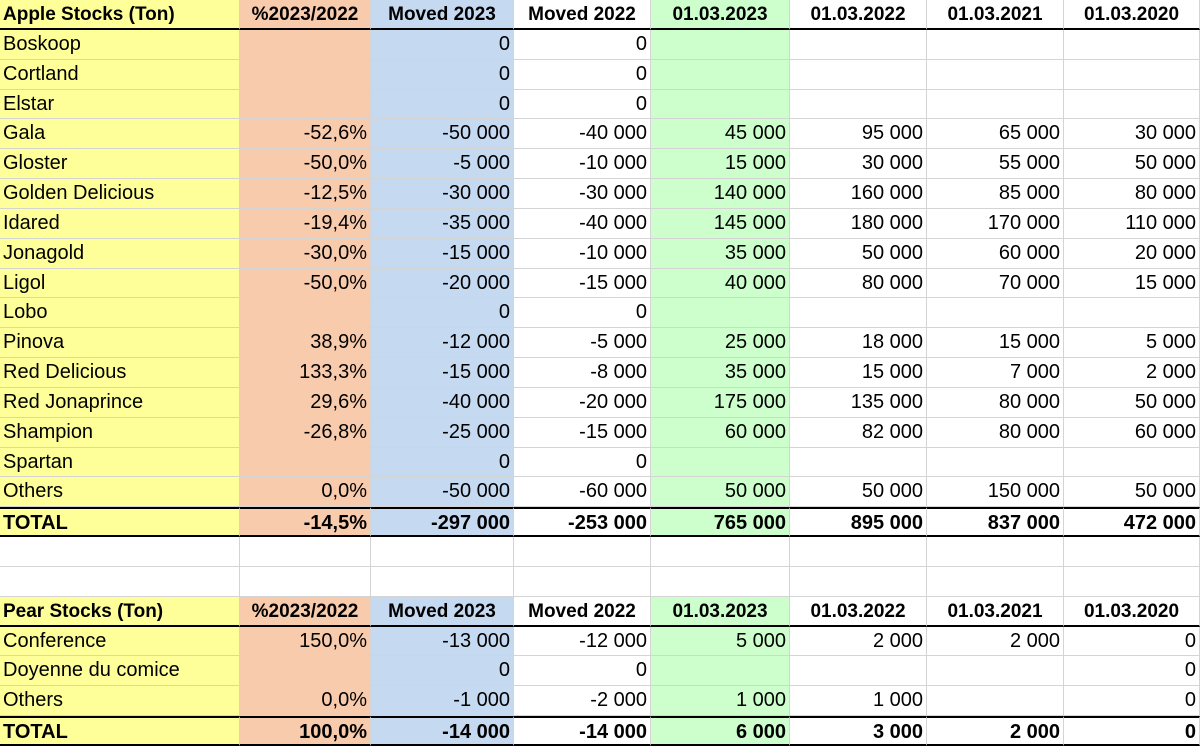 The width and height of the screenshot is (1200, 746). Describe the element at coordinates (720, 223) in the screenshot. I see `cell: 145 000` at that location.